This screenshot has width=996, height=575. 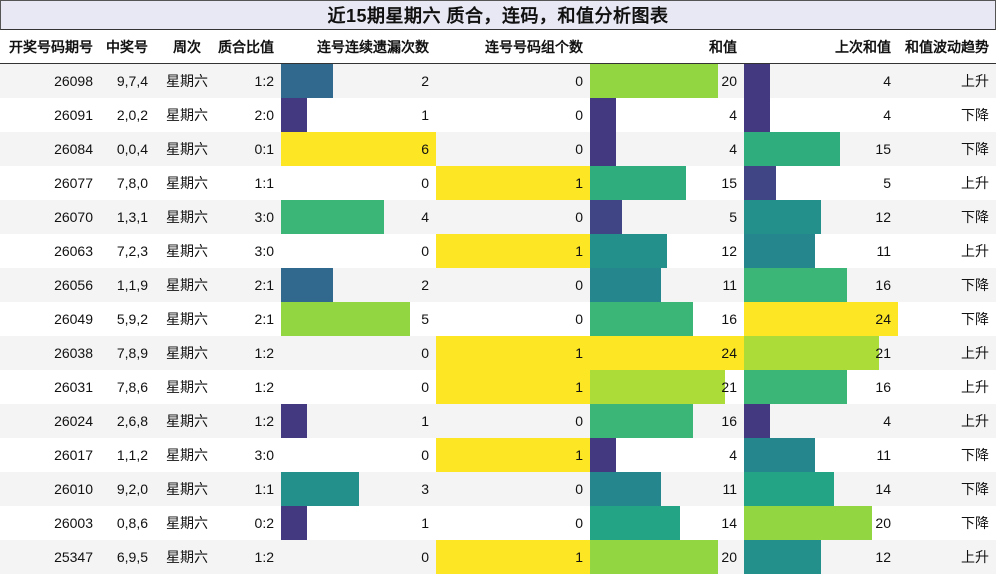 What do you see at coordinates (358, 319) in the screenshot?
I see `cell-consec-miss: 5` at bounding box center [358, 319].